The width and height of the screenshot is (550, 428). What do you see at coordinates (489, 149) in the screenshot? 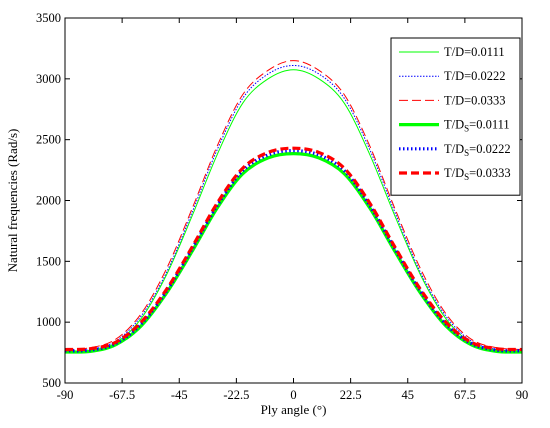
I see `legend-label-value: =0.0222` at bounding box center [489, 149].